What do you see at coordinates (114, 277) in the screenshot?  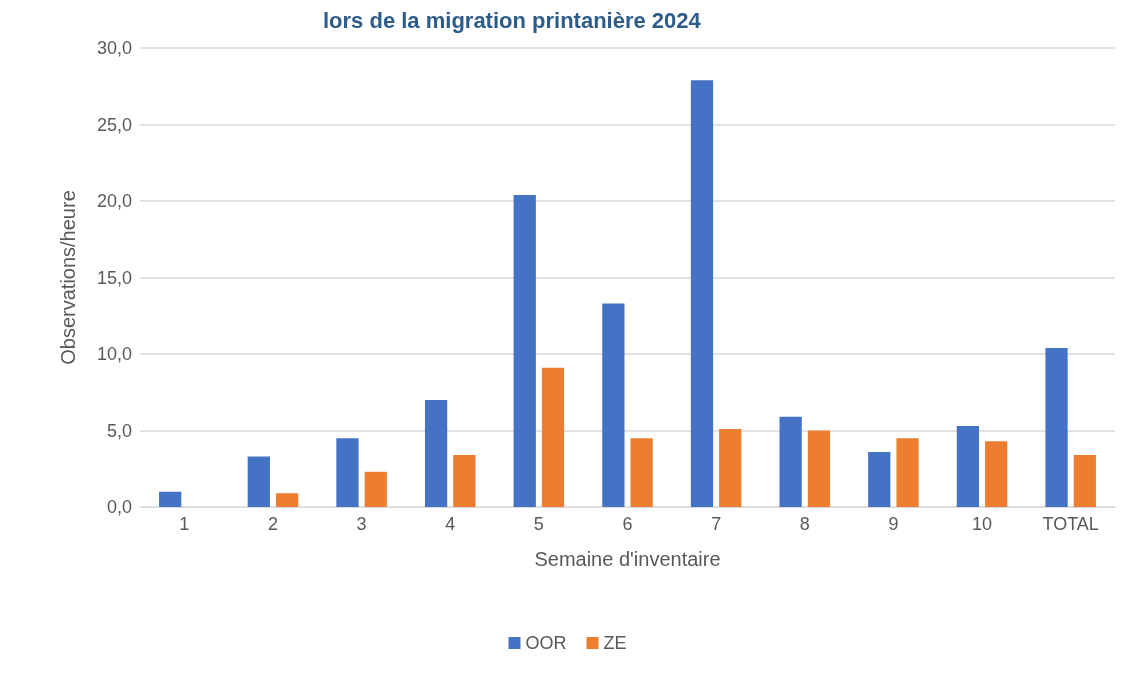 I see `y-tick-label: 15,0` at bounding box center [114, 277].